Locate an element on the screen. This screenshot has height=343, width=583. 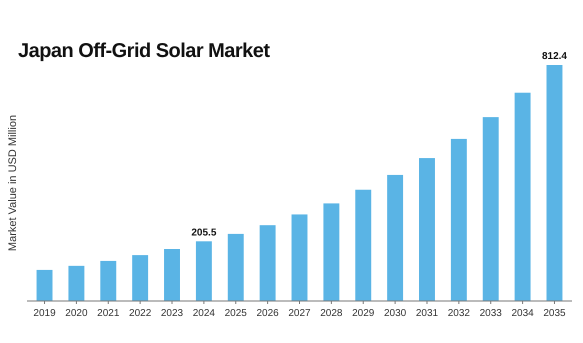
x-tick-label: 2019 is located at coordinates (44, 313).